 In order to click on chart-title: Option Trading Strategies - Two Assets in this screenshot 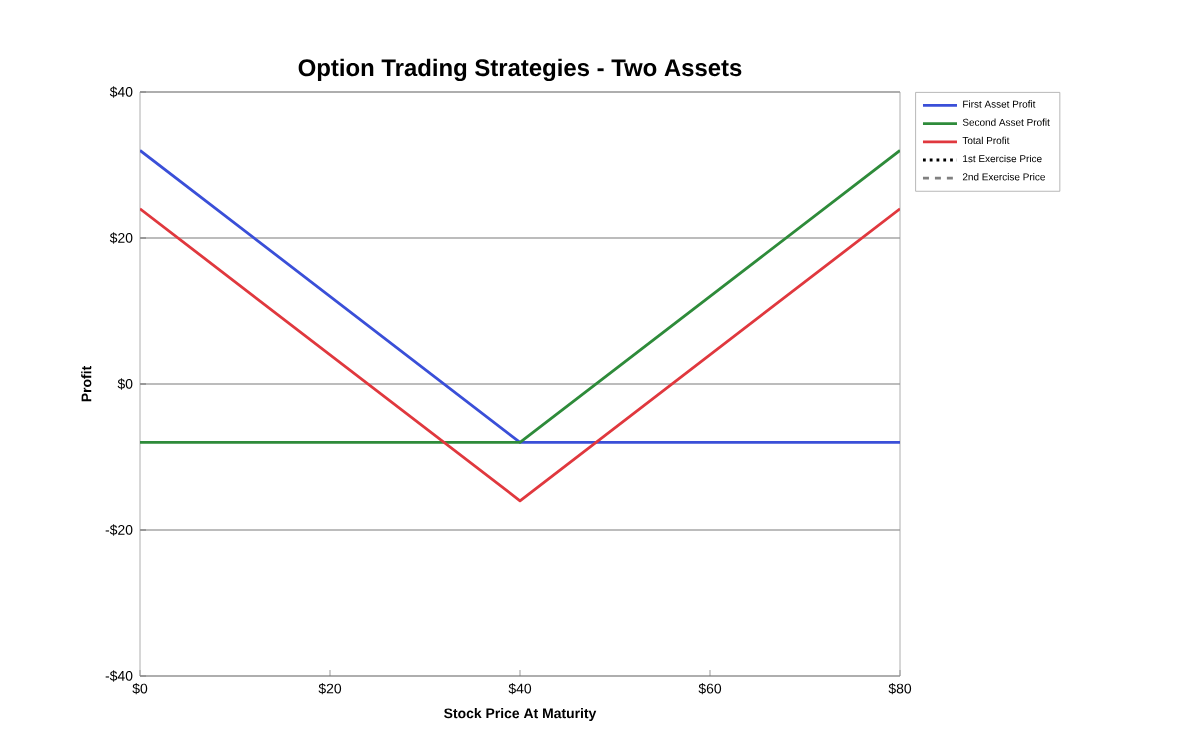, I will do `click(520, 69)`.